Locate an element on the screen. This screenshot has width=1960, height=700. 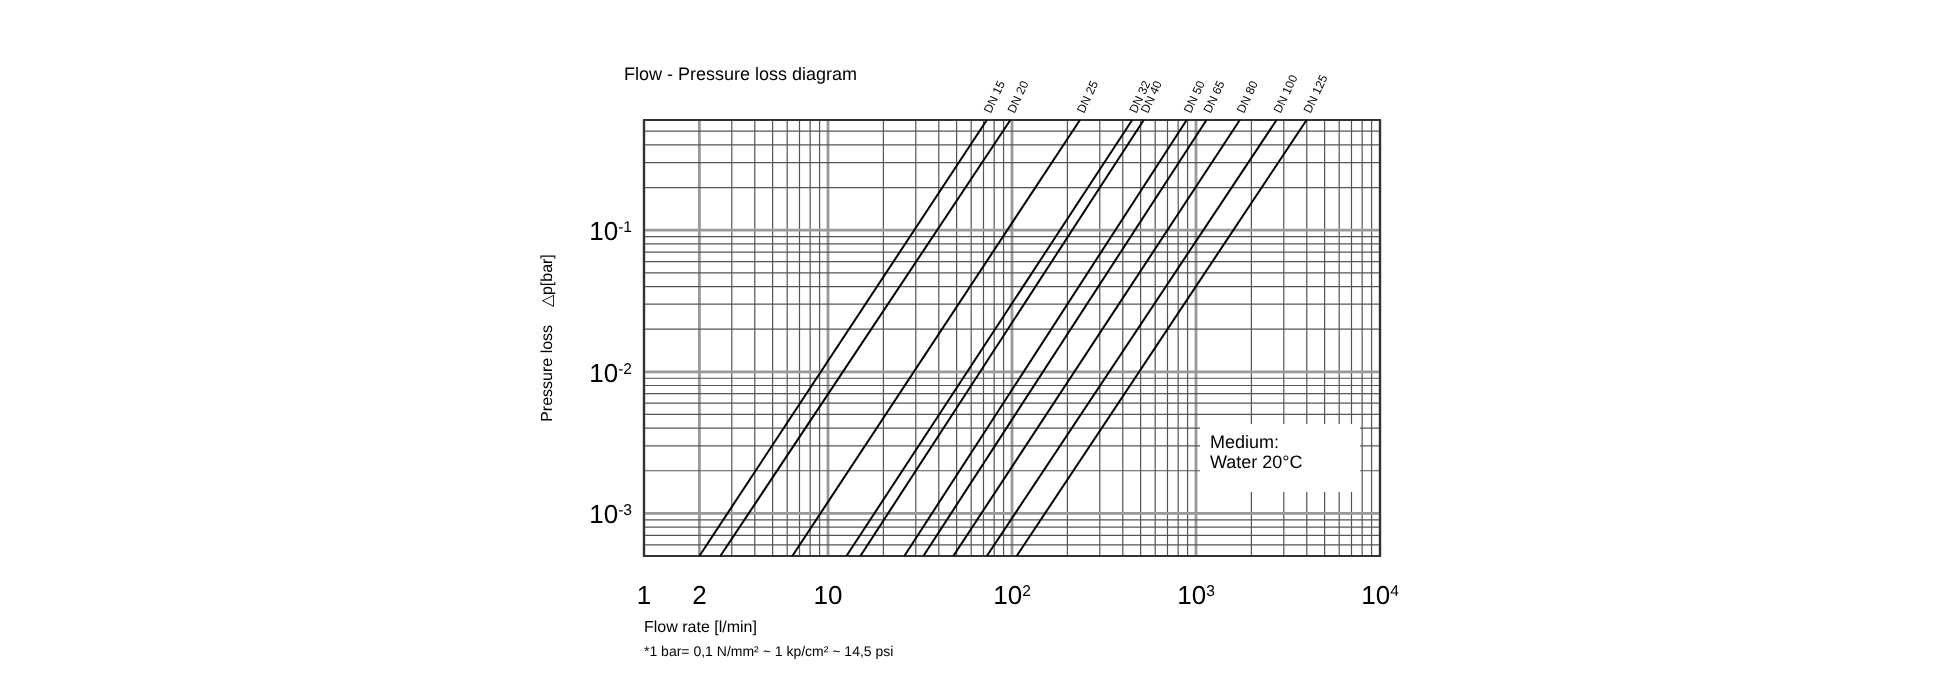
y-tick-label: 10$^{-1}$ is located at coordinates (610, 231).